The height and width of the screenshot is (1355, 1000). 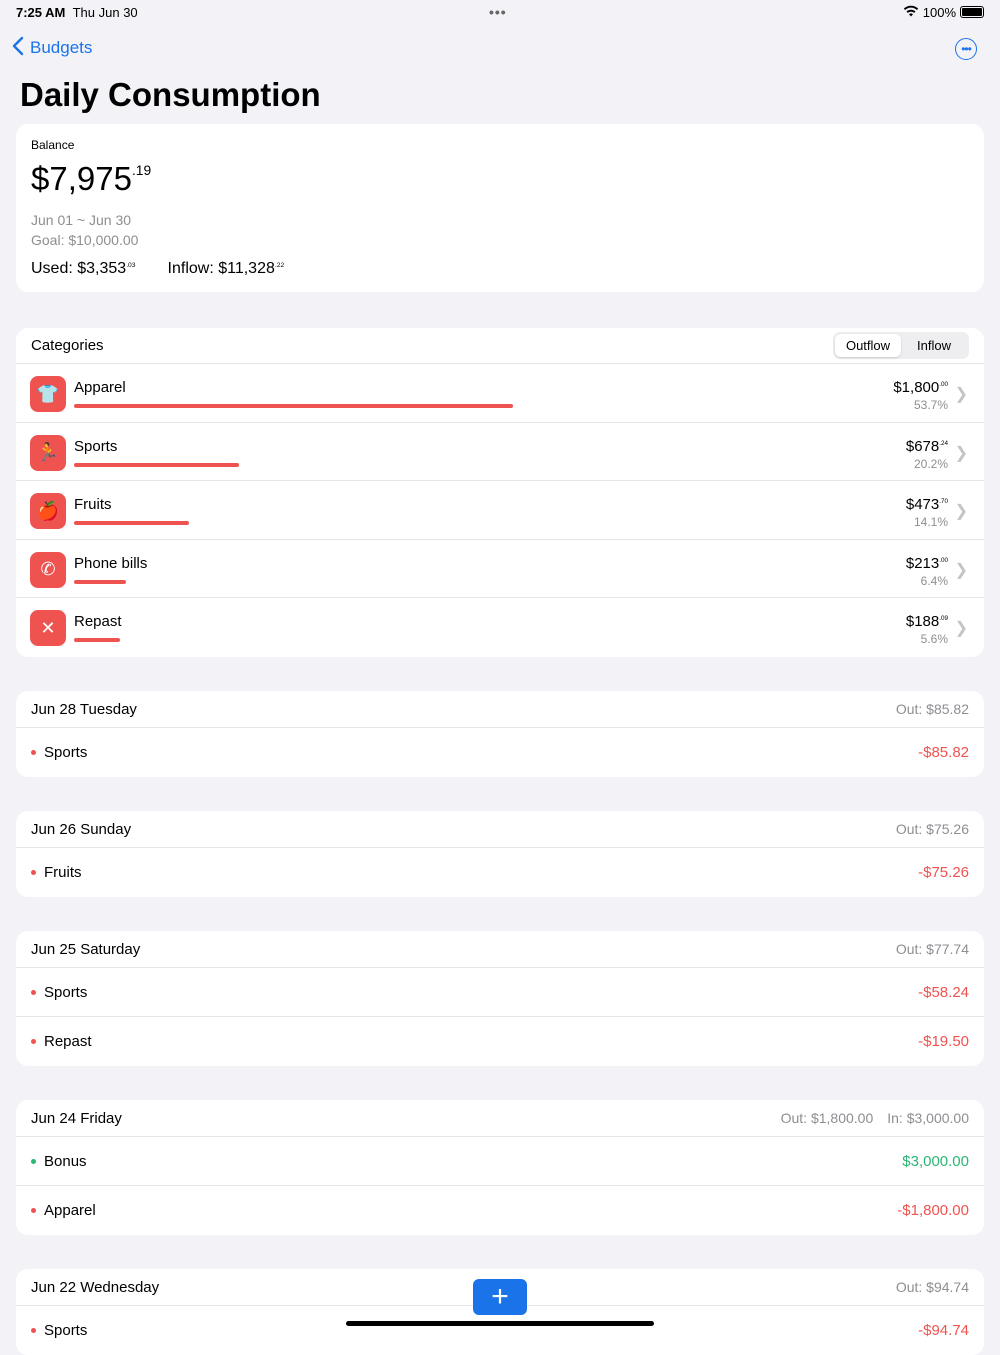 What do you see at coordinates (70, 1210) in the screenshot?
I see `transaction-category: Apparel` at bounding box center [70, 1210].